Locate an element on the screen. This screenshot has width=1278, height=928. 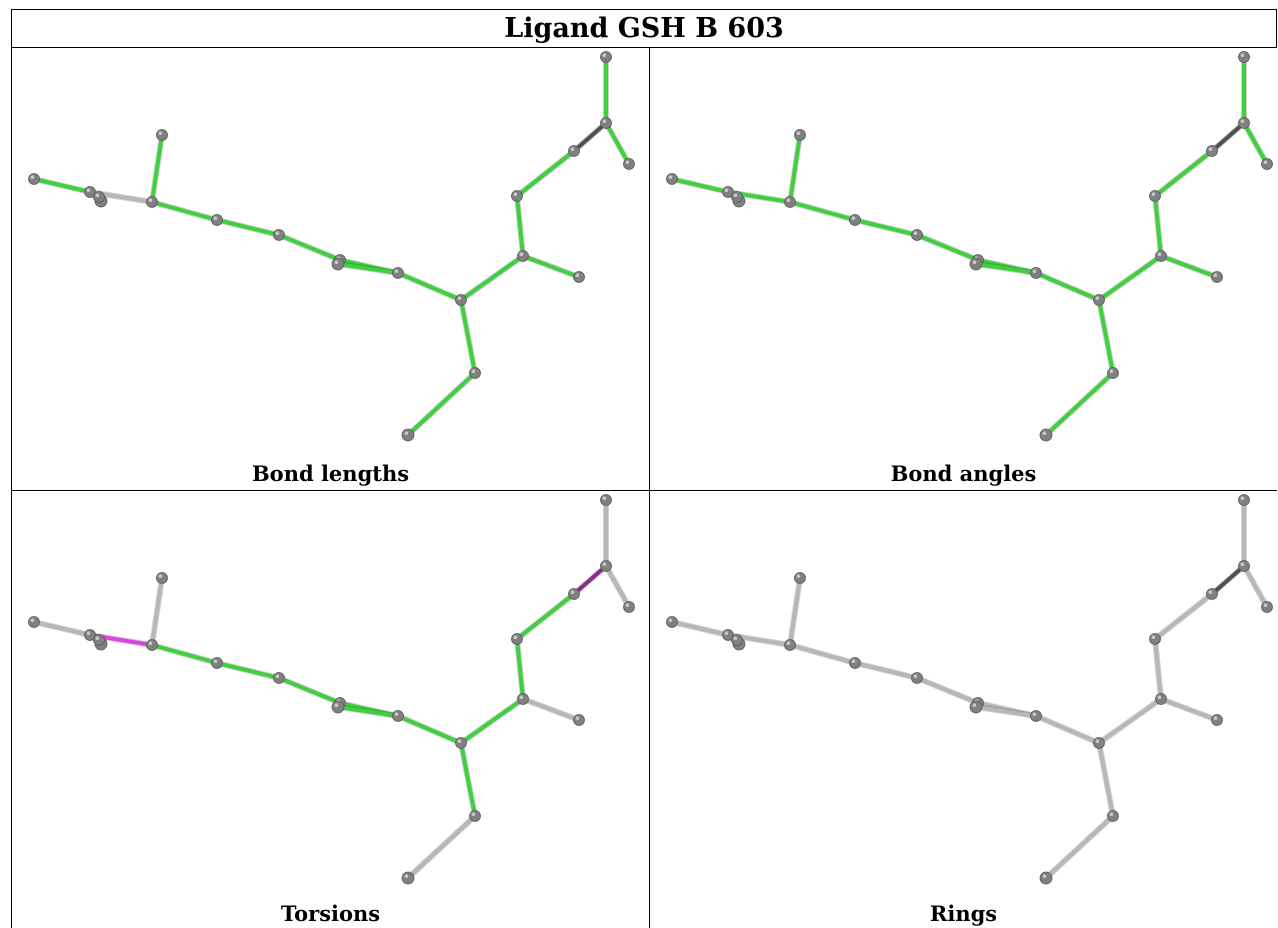
grid-line-top is located at coordinates (644, 9).